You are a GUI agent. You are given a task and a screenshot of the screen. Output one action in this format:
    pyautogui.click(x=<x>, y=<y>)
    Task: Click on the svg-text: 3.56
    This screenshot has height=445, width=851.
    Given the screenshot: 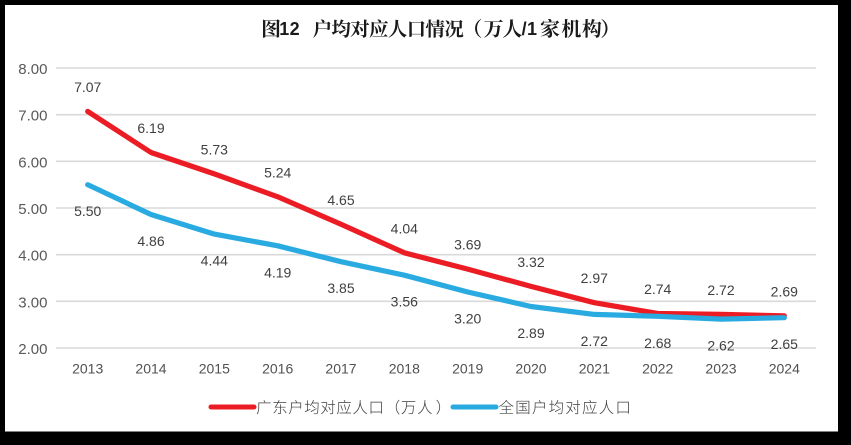 What is the action you would take?
    pyautogui.click(x=404, y=302)
    